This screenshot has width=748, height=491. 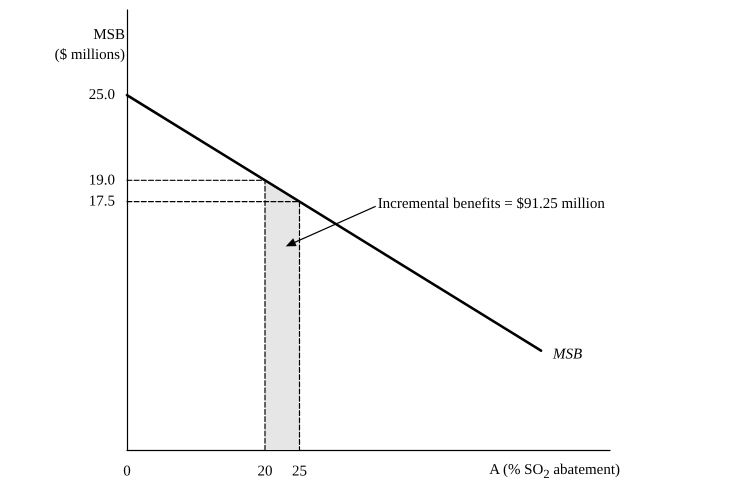 I want to click on x-tick-label: 0, so click(x=127, y=472).